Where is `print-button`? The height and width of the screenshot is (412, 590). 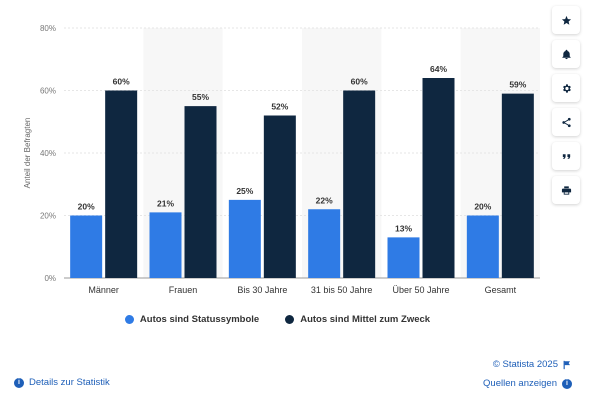
print-button is located at coordinates (566, 190).